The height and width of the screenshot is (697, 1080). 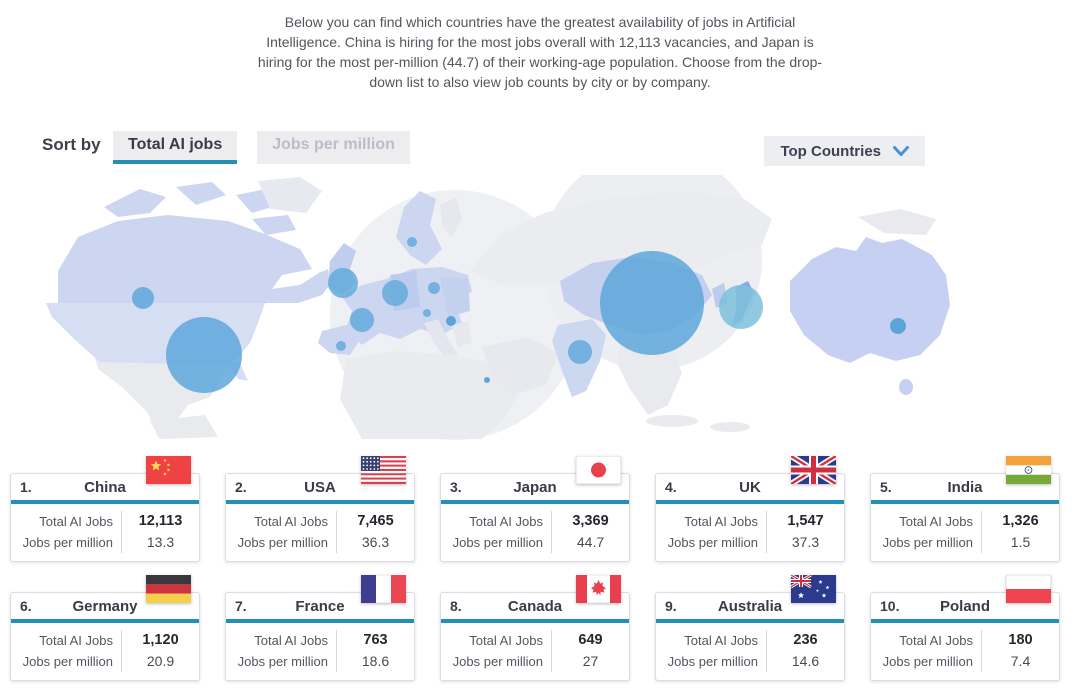 What do you see at coordinates (886, 487) in the screenshot?
I see `rank-label: 5.` at bounding box center [886, 487].